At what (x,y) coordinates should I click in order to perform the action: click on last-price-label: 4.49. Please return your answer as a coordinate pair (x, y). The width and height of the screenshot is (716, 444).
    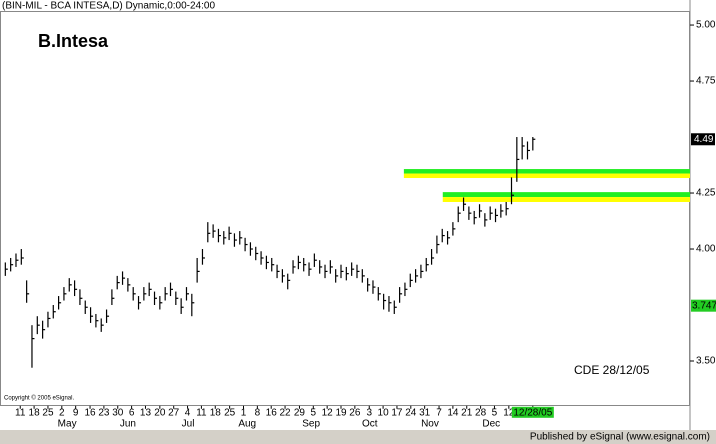
    Looking at the image, I should click on (704, 139).